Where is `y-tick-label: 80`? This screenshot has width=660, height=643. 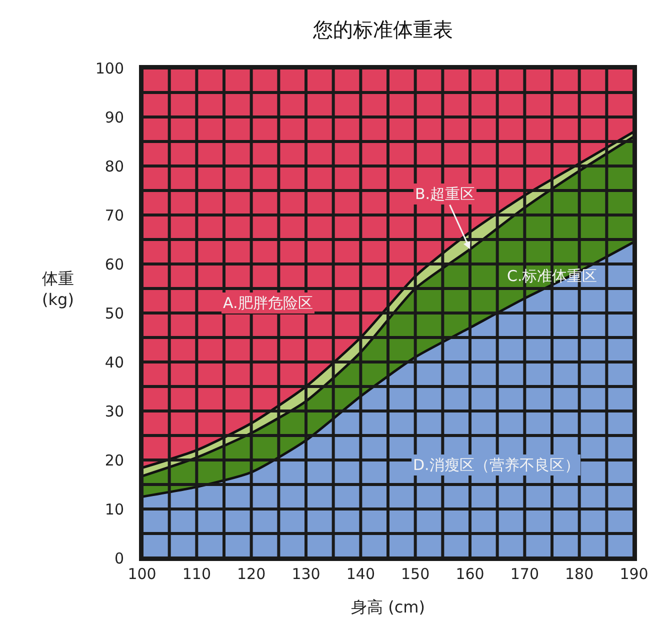
y-tick-label: 80 is located at coordinates (114, 166).